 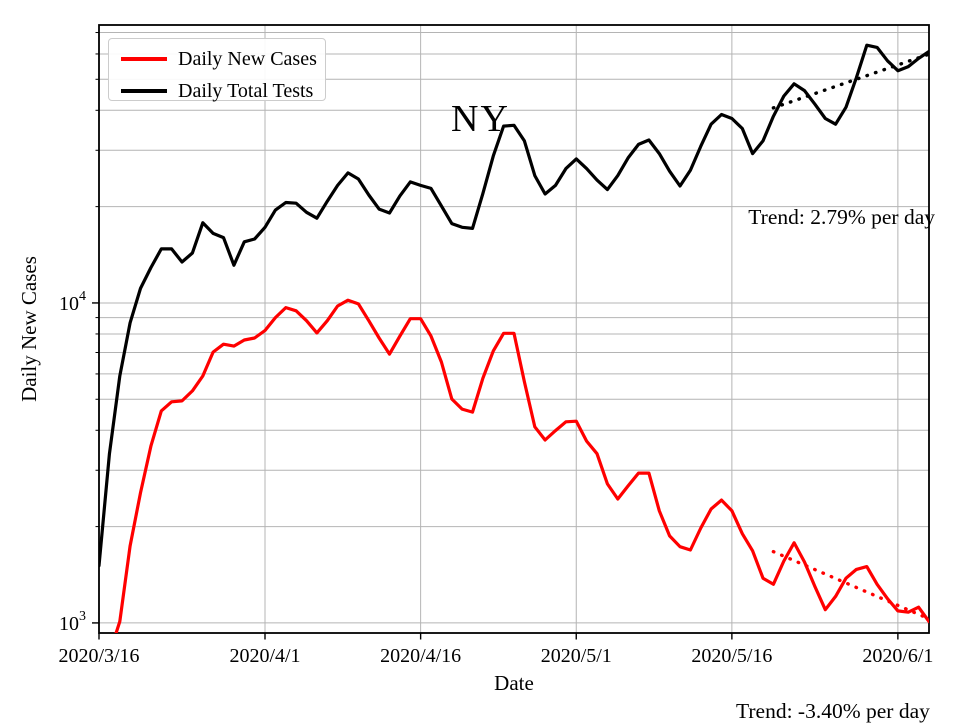 What do you see at coordinates (420, 656) in the screenshot?
I see `svg-text: 2020/4/16` at bounding box center [420, 656].